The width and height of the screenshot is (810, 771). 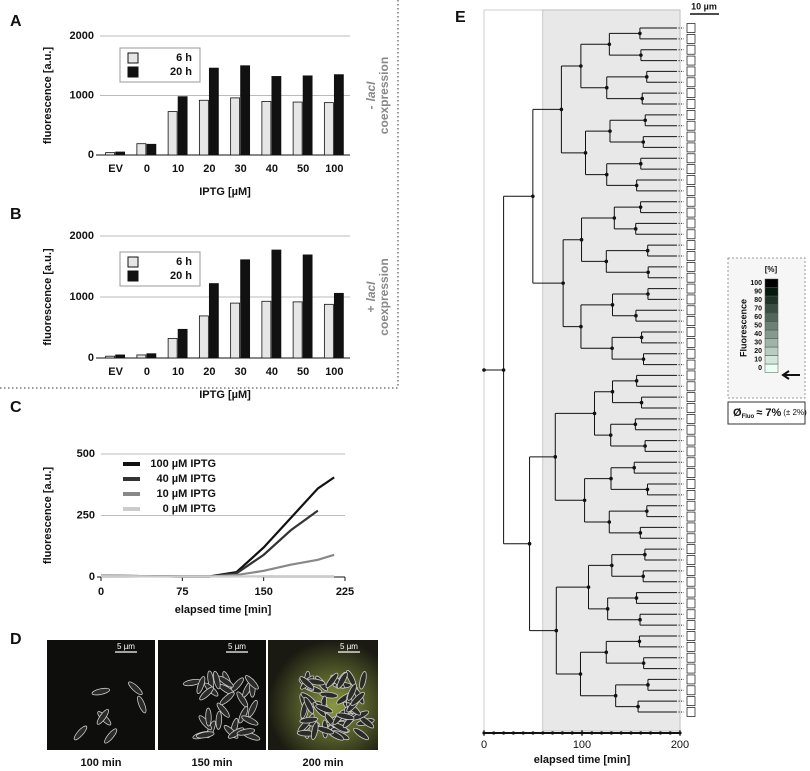 I want to click on panel-label: E, so click(x=460, y=17).